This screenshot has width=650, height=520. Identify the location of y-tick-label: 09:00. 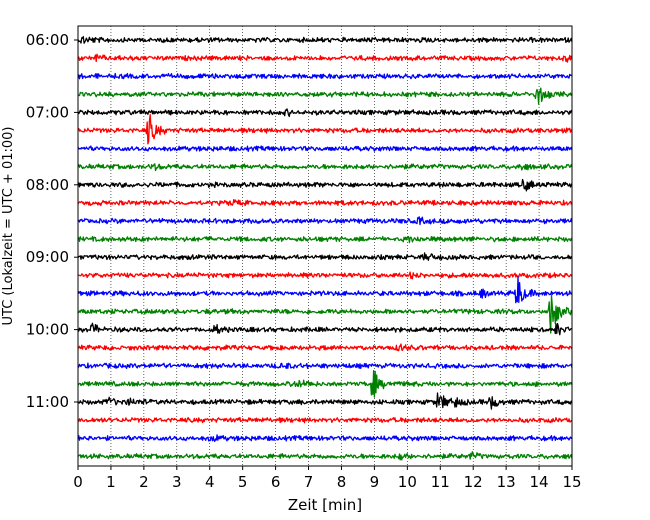
(47, 257).